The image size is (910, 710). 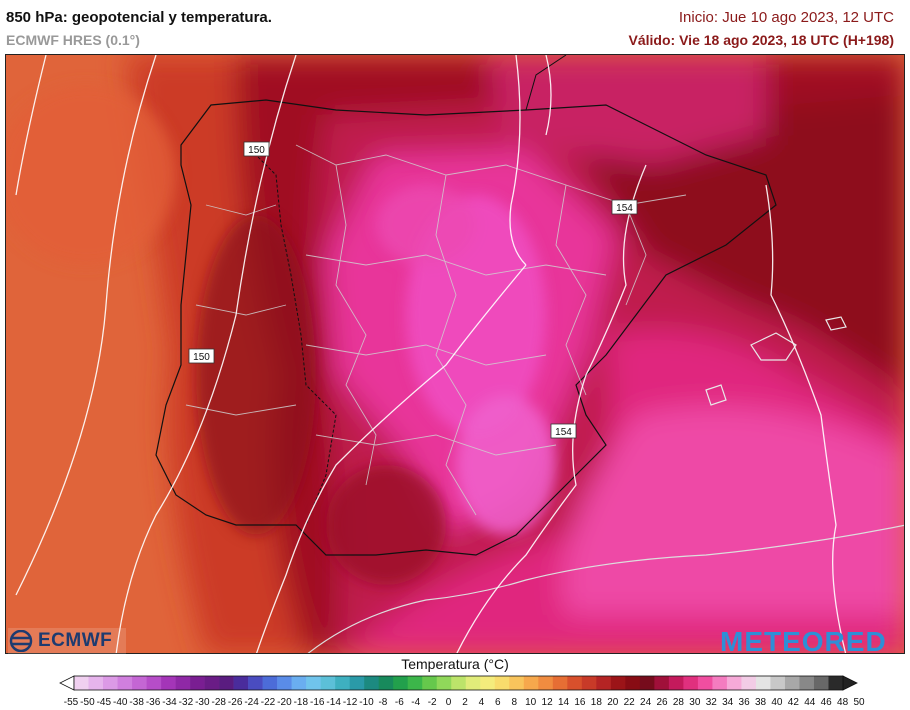 I want to click on legend-tick-label: -45, so click(x=104, y=702).